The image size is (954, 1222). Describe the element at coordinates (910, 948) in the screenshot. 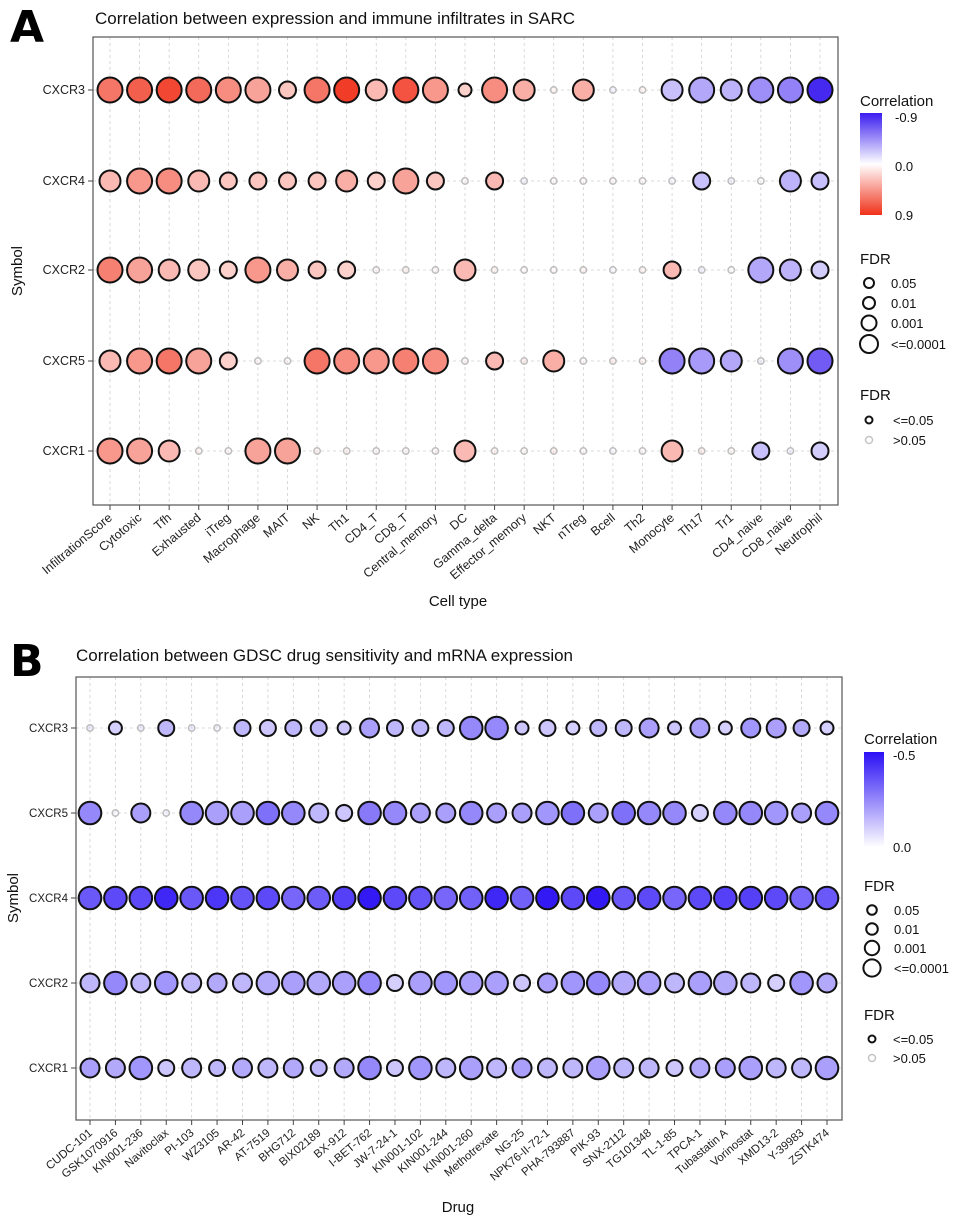

I see `size-legend-label: 0.001` at that location.